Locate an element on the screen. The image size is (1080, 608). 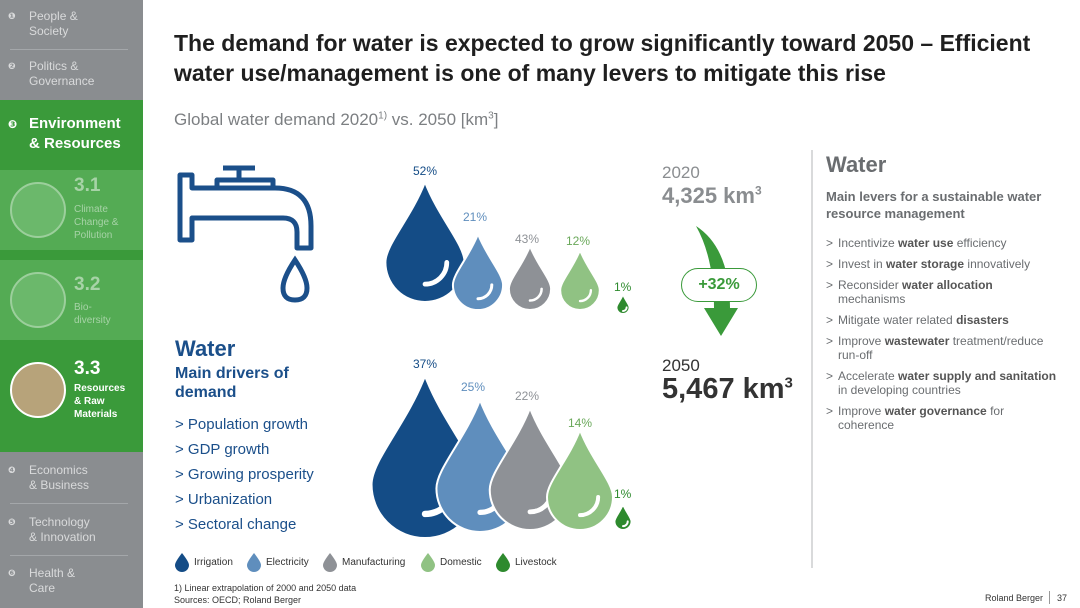
nav-label: Health & Care is located at coordinates (52, 580).